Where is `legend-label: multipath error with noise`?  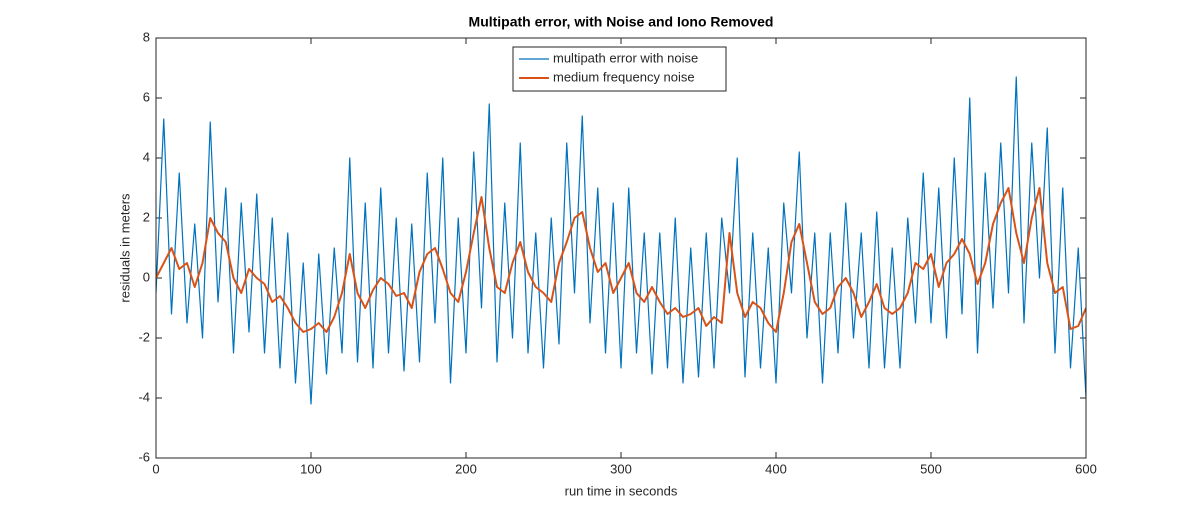
legend-label: multipath error with noise is located at coordinates (625, 57).